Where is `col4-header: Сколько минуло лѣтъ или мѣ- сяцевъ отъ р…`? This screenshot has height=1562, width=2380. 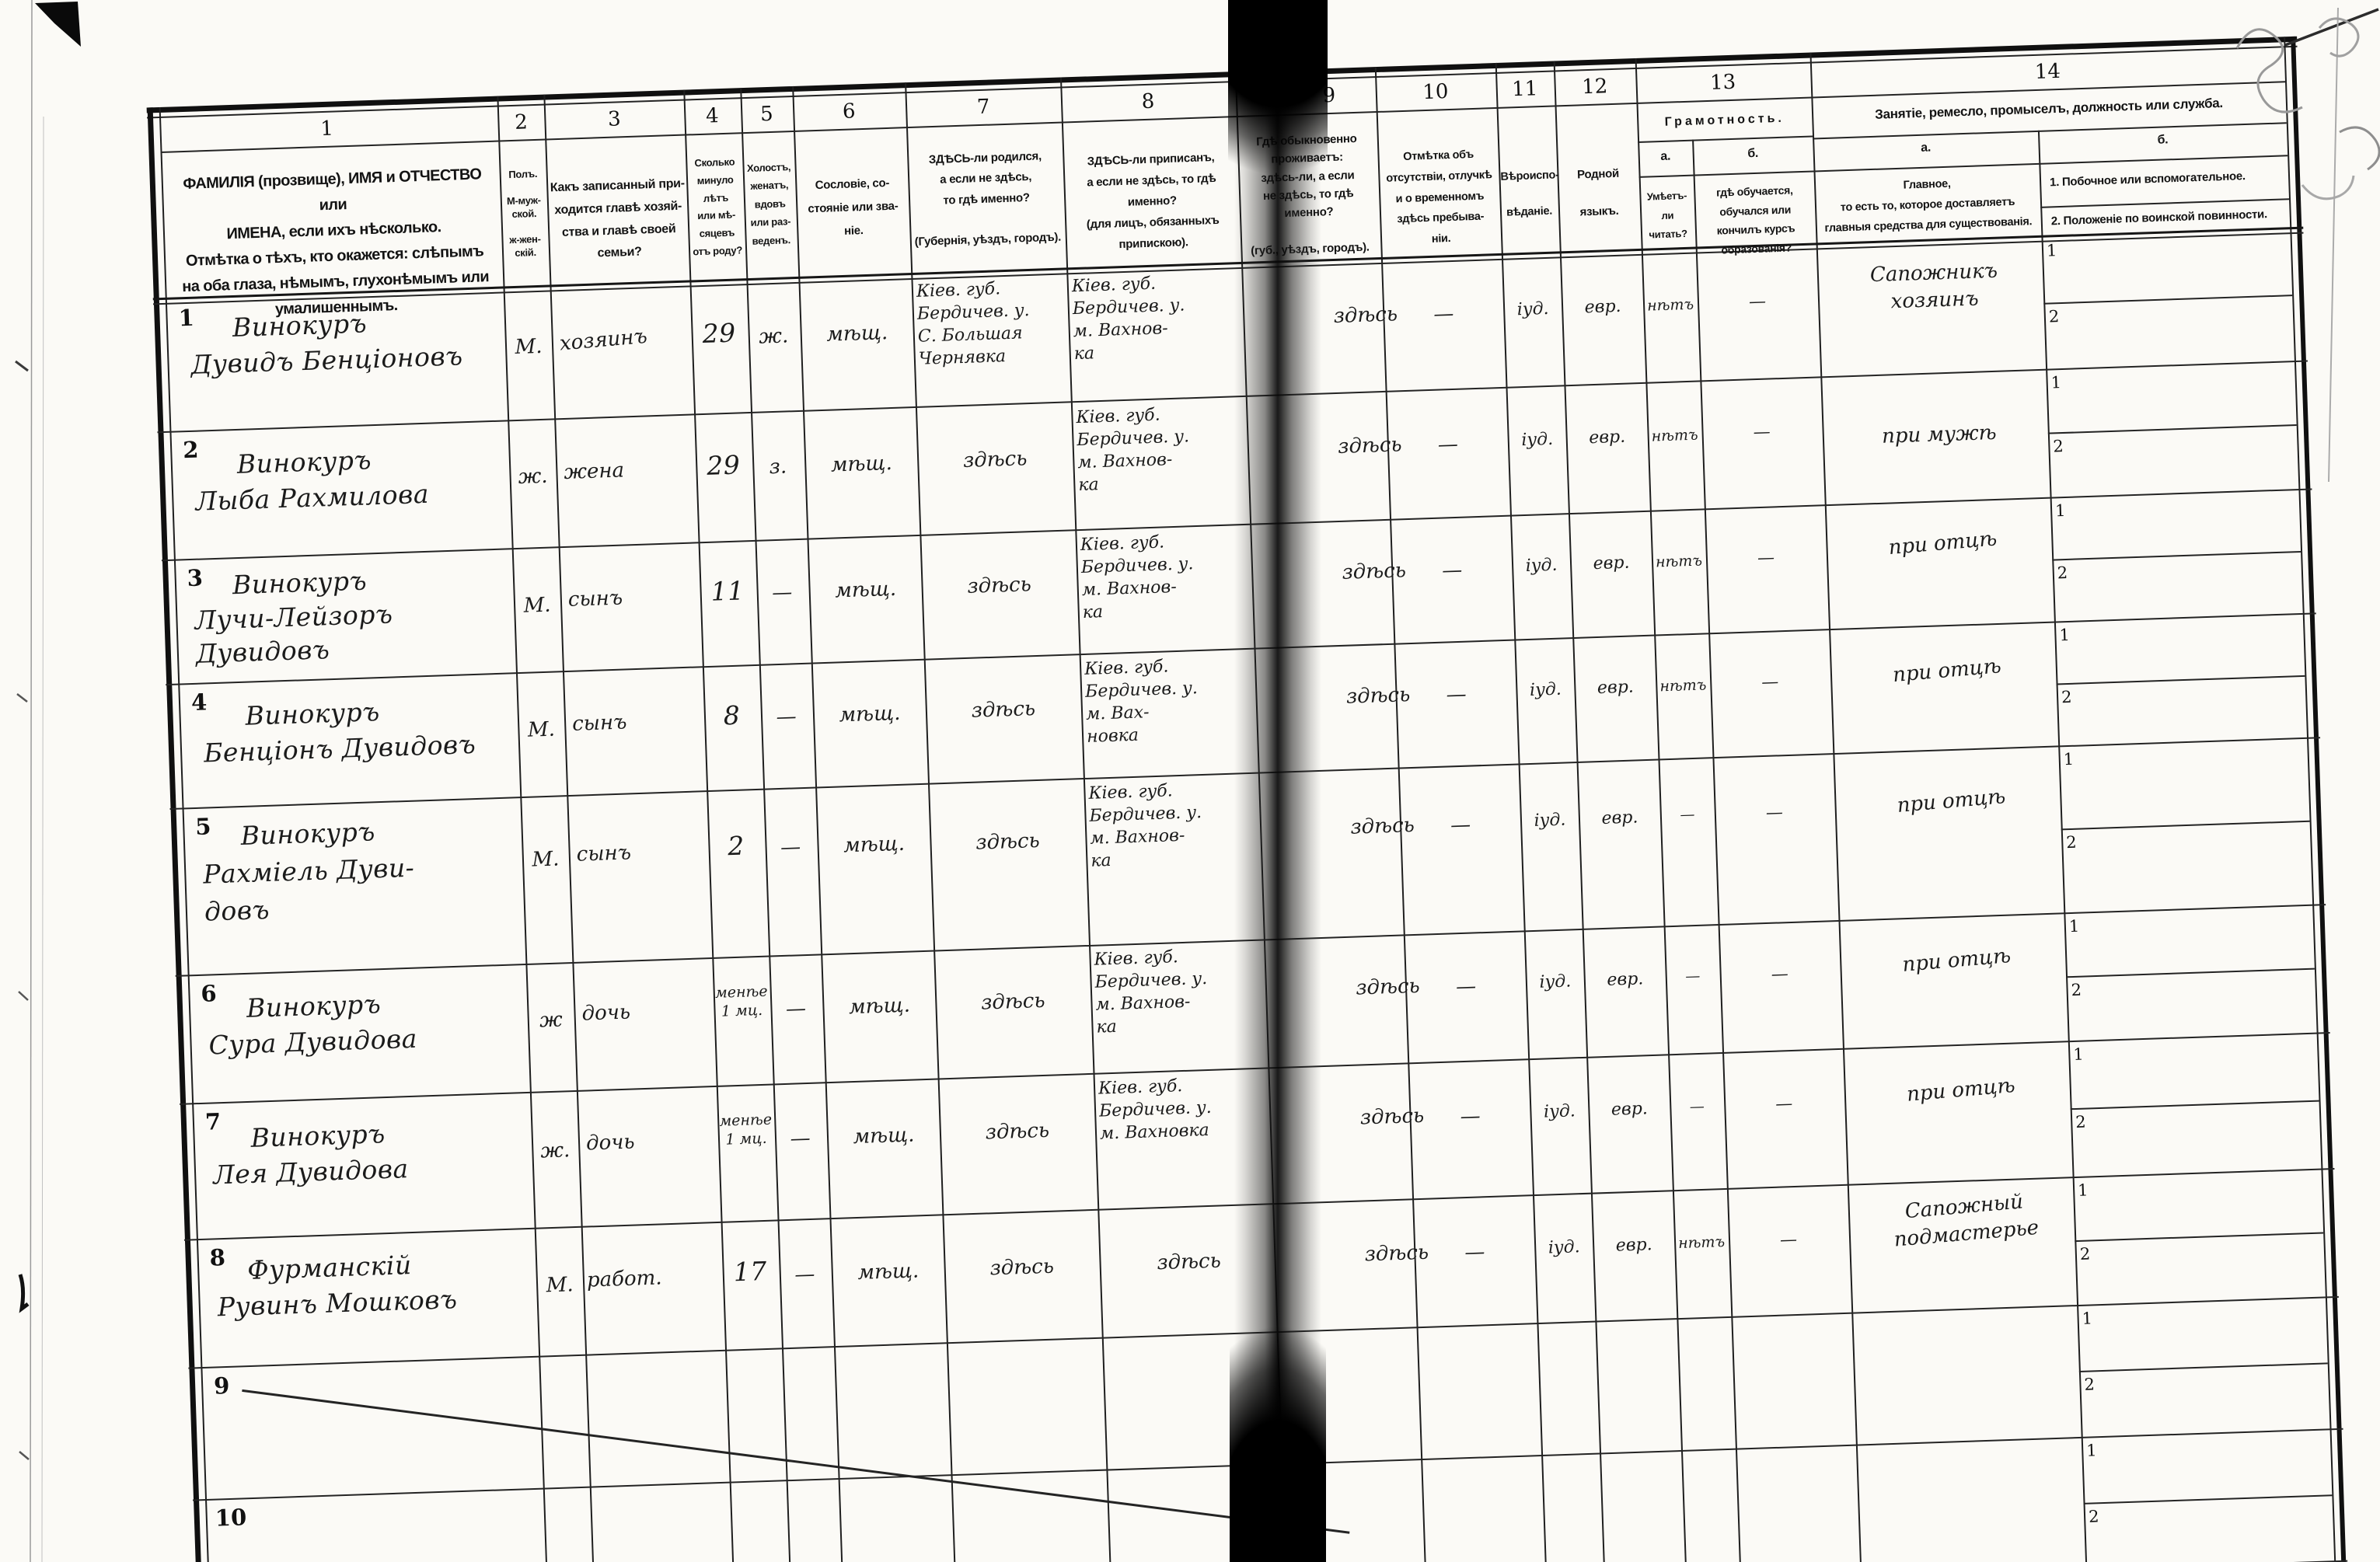 col4-header: Сколько минуло лѣтъ или мѣ- сяцевъ отъ р… is located at coordinates (718, 206).